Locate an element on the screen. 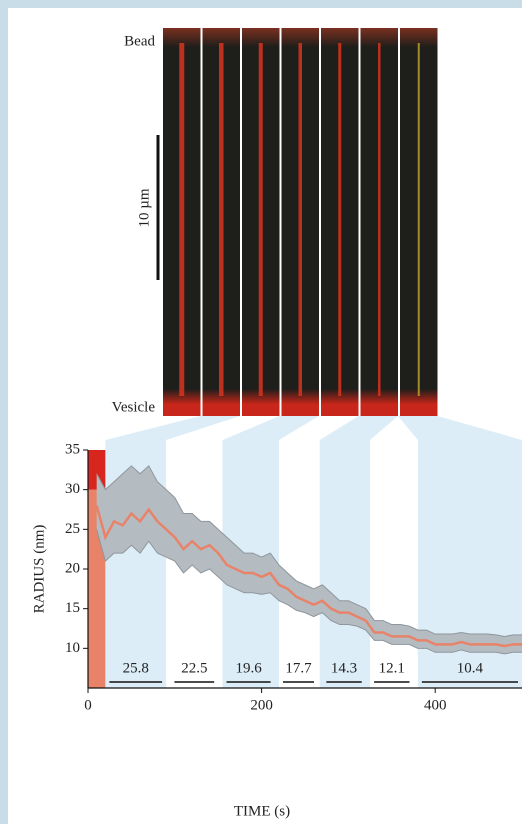 This screenshot has height=824, width=522. y-tick-label: 35 is located at coordinates (72, 449).